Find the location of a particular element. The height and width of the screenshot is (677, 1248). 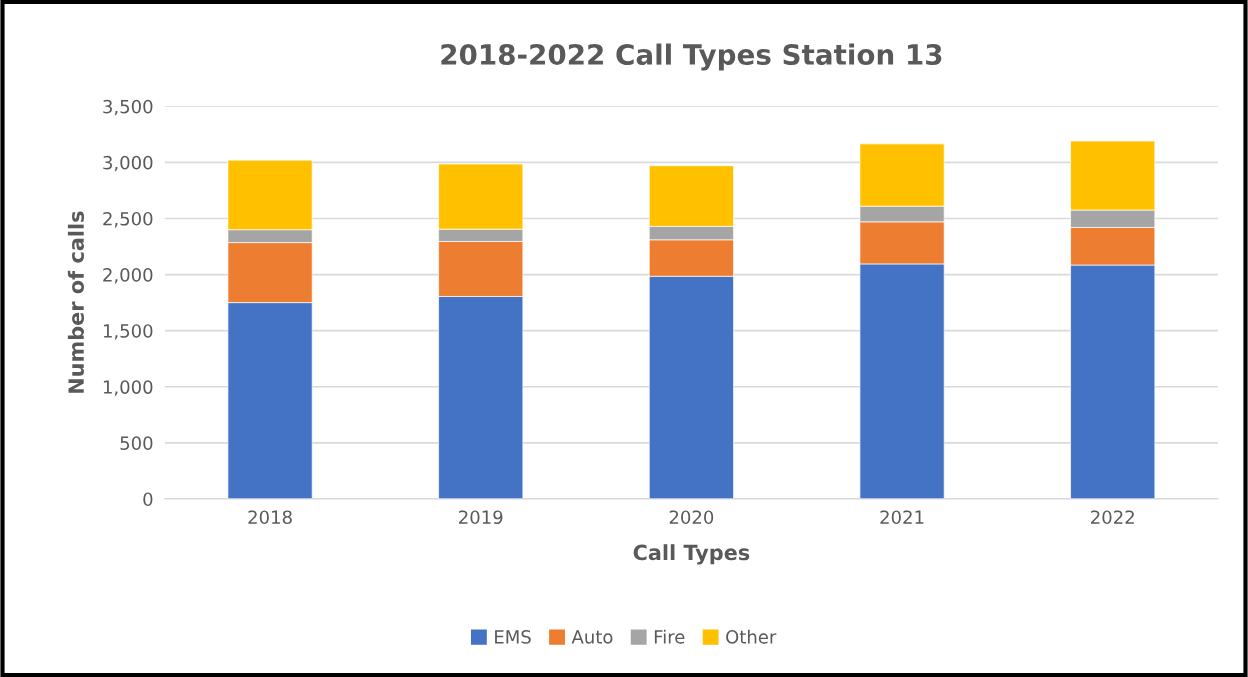

y-axis-title: Number of calls is located at coordinates (76, 302).